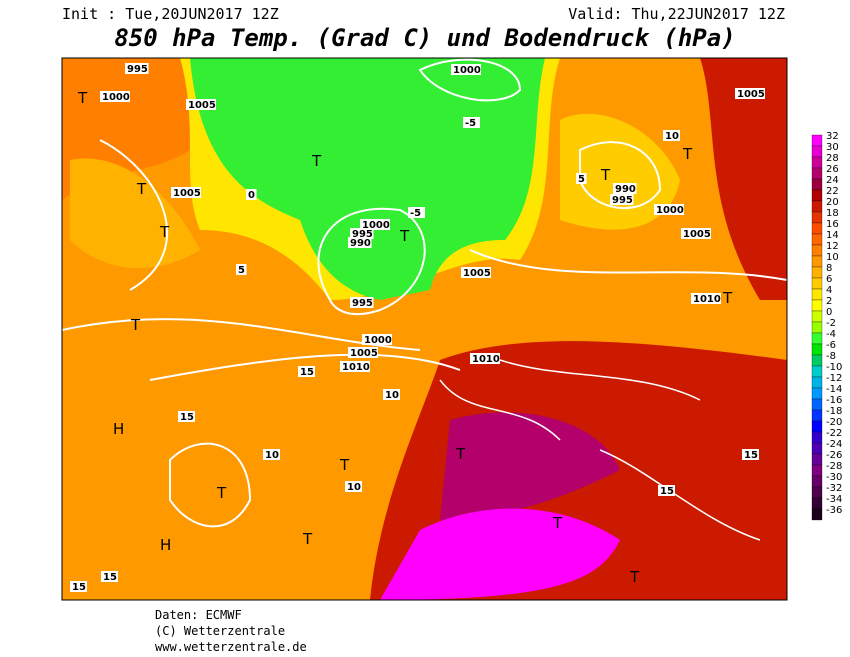  I want to click on contour-label: 10, so click(354, 487).